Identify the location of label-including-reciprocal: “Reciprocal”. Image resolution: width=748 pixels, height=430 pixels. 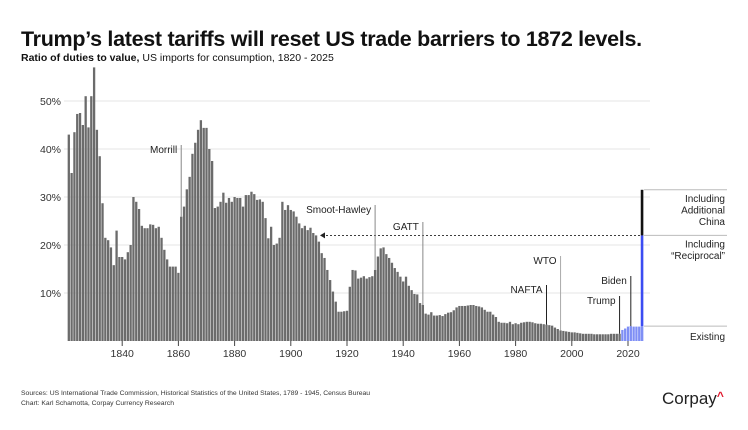
(698, 256).